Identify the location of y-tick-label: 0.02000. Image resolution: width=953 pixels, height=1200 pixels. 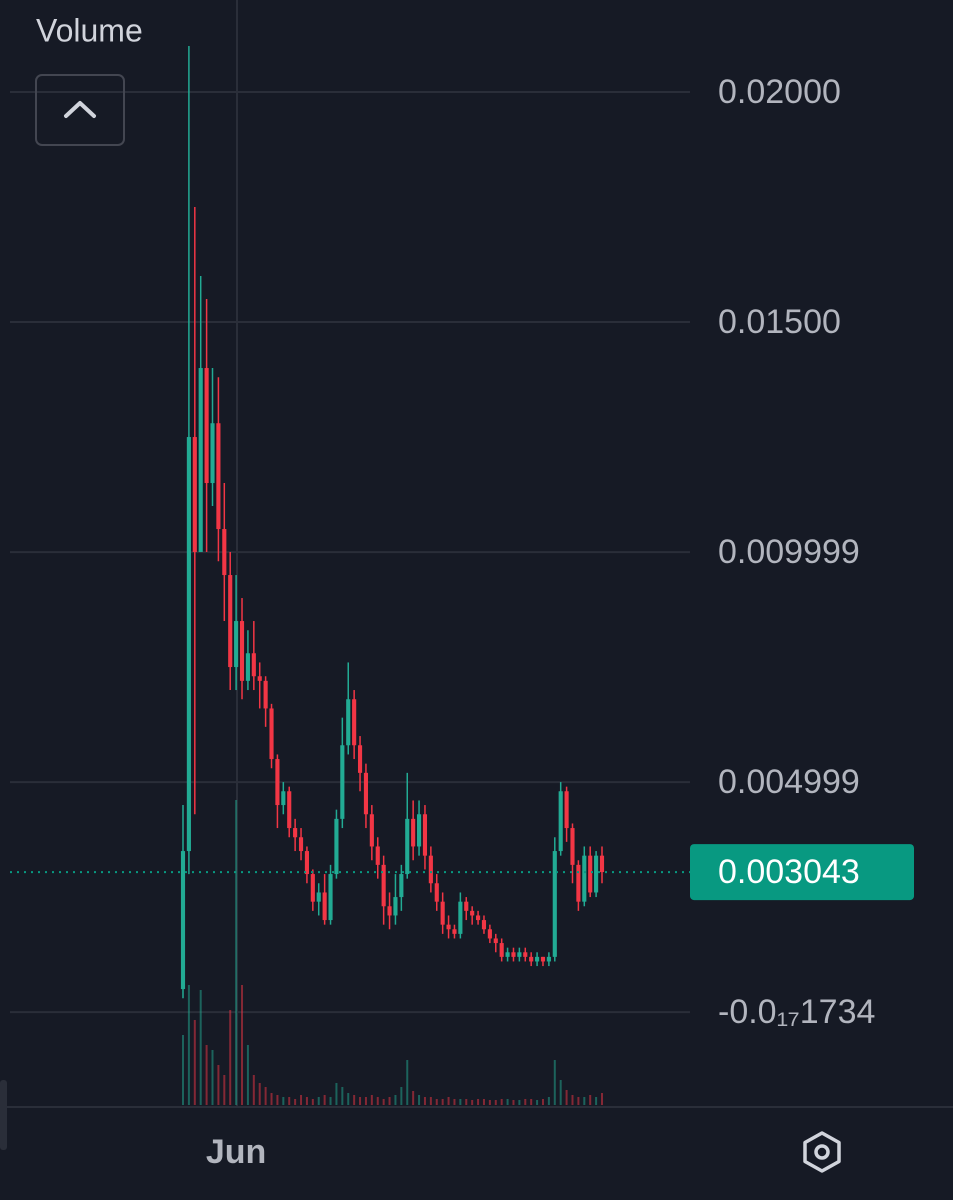
(779, 92).